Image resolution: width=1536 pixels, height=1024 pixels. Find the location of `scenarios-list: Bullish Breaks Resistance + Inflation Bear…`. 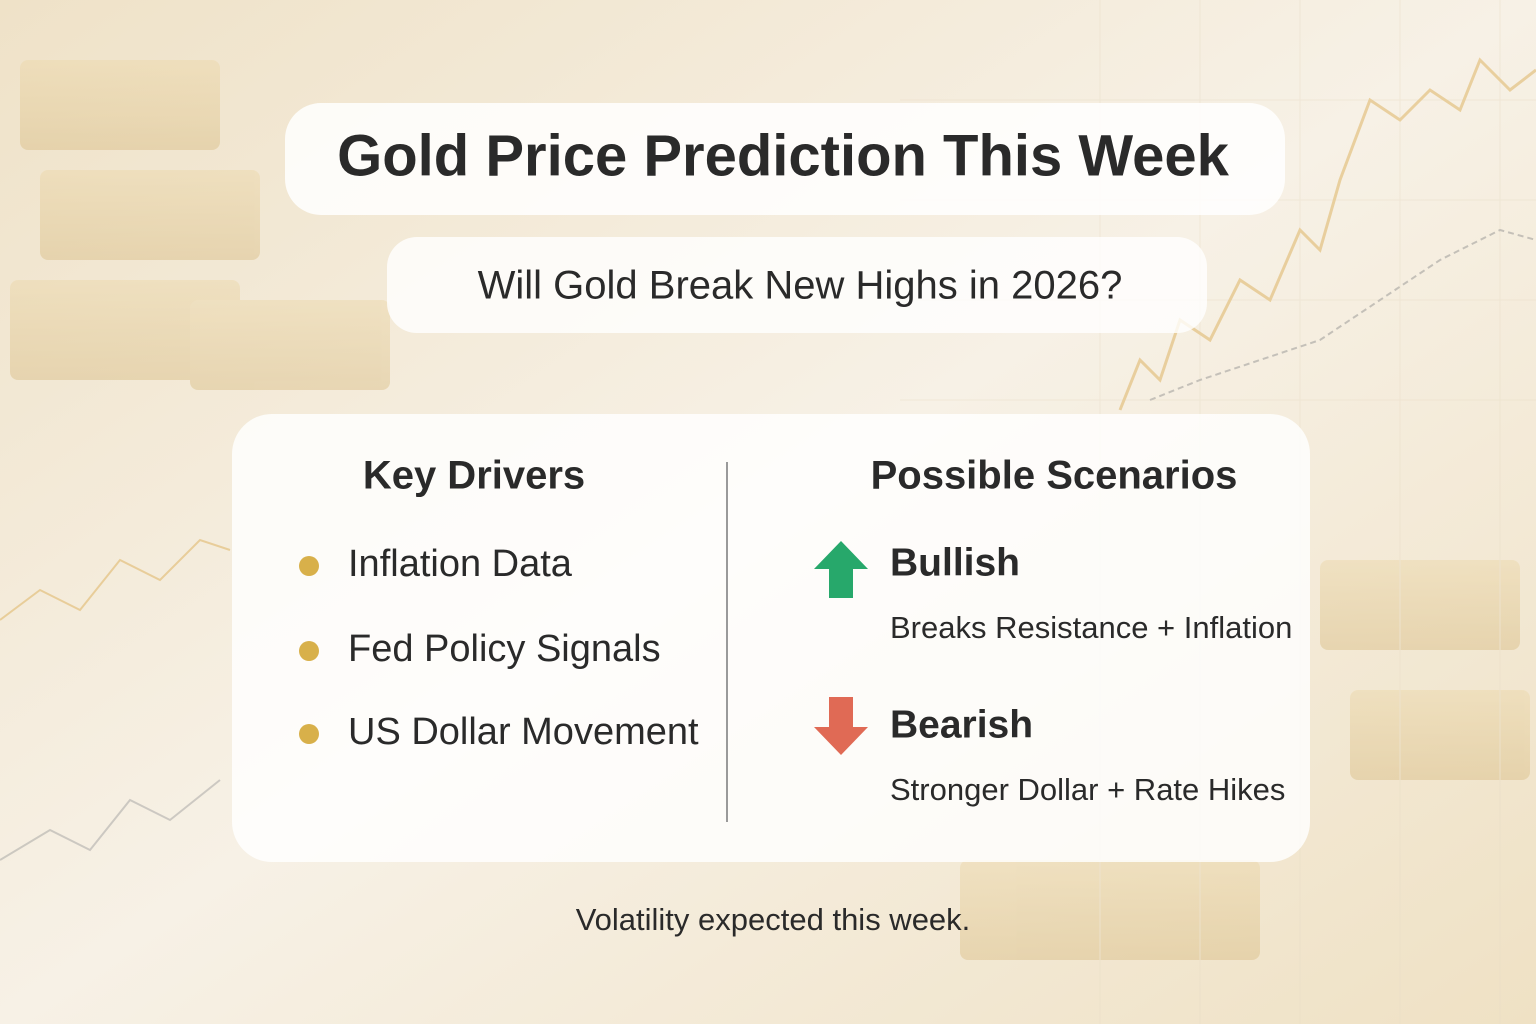

scenarios-list: Bullish Breaks Resistance + Inflation Bear… is located at coordinates (1091, 674).